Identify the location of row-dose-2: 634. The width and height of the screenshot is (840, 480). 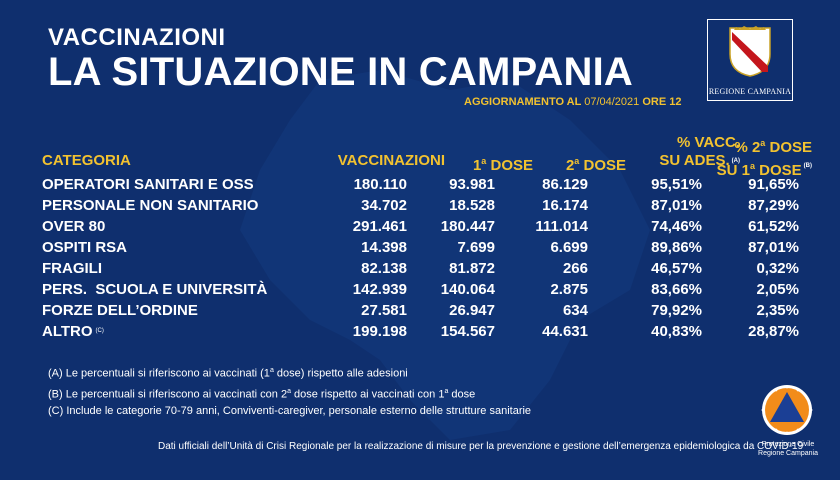
(575, 310).